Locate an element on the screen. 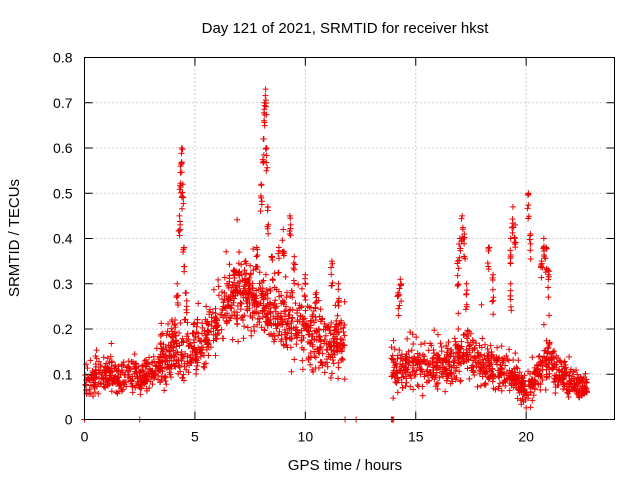 The image size is (640, 480). y-tick-label: 0.5 is located at coordinates (63, 193).